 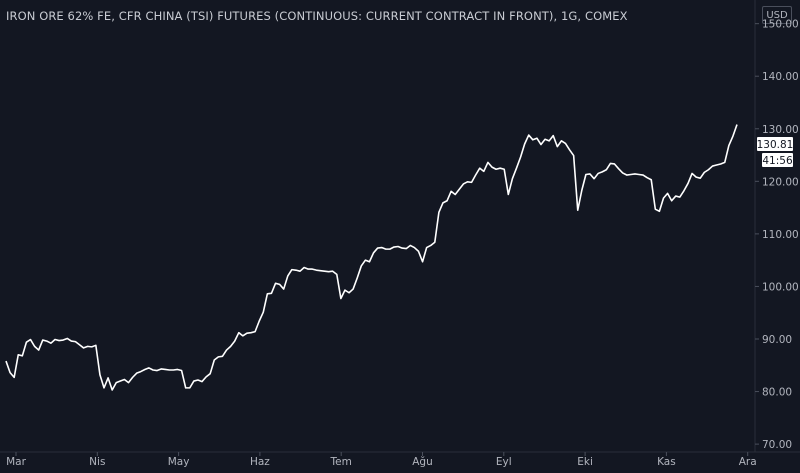 I want to click on x-tick-label: Ağu, so click(x=422, y=462).